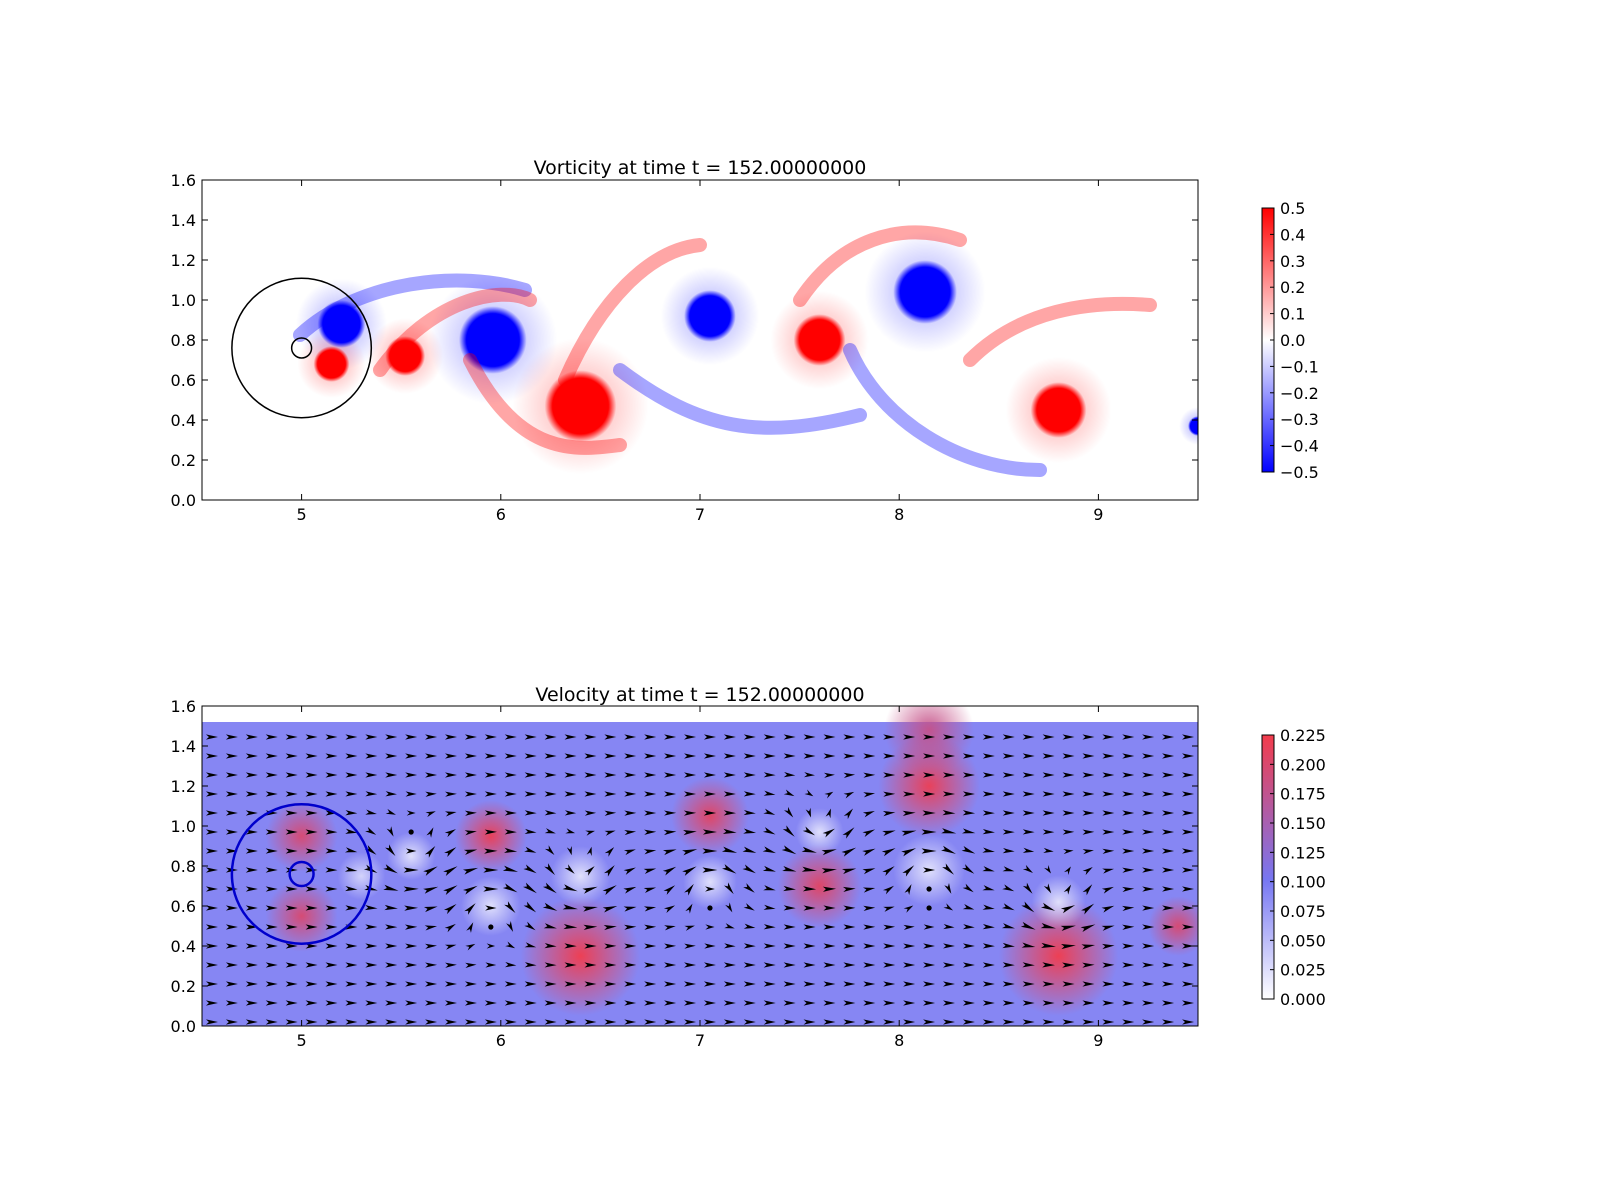  Describe the element at coordinates (1303, 911) in the screenshot. I see `colorbar-tick-label: 0.075` at that location.